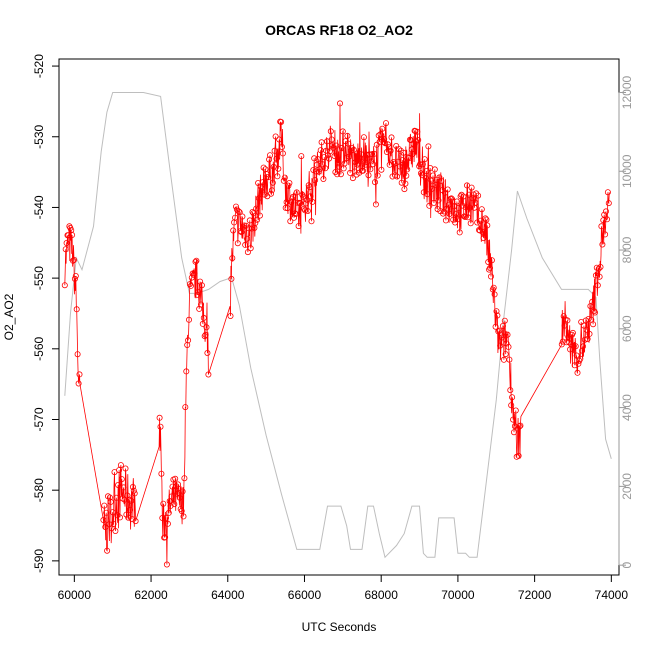  What do you see at coordinates (339, 30) in the screenshot?
I see `chart-title: ORCAS RF18 O2_AO2` at bounding box center [339, 30].